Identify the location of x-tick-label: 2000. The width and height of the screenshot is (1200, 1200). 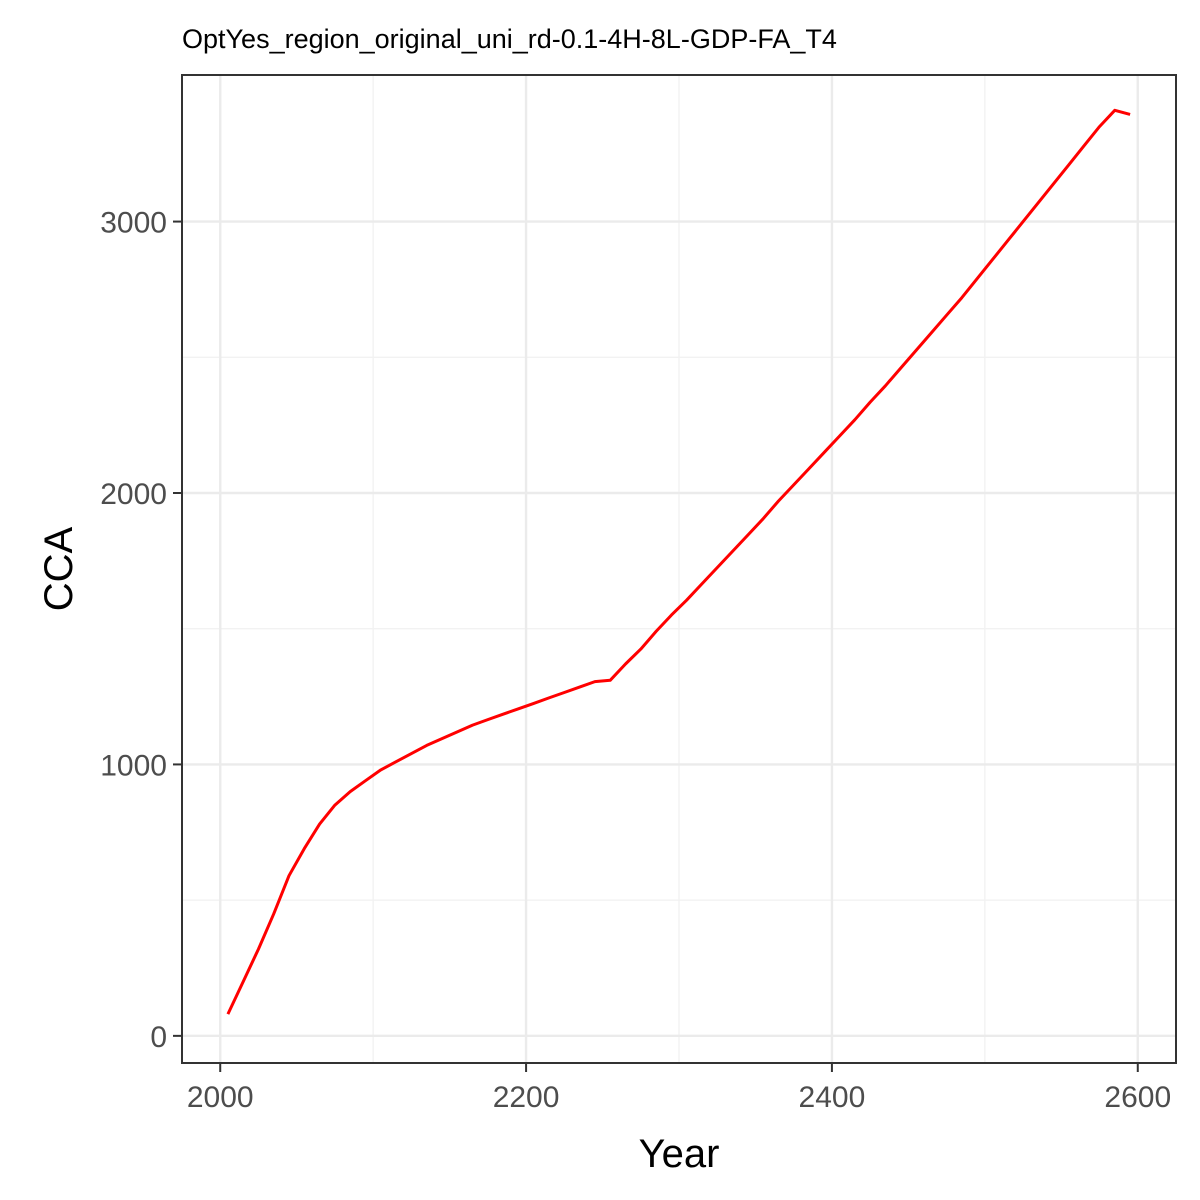
(220, 1097).